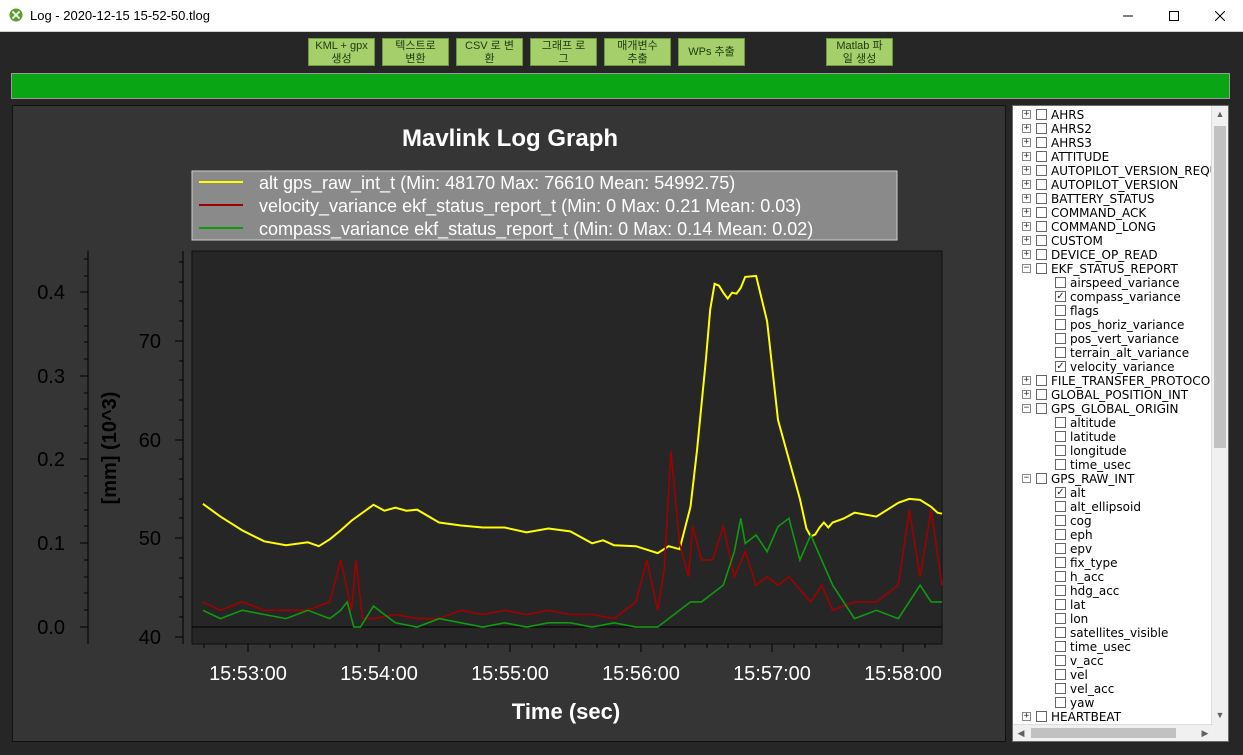  I want to click on button-label-line2: 생성, so click(341, 59).